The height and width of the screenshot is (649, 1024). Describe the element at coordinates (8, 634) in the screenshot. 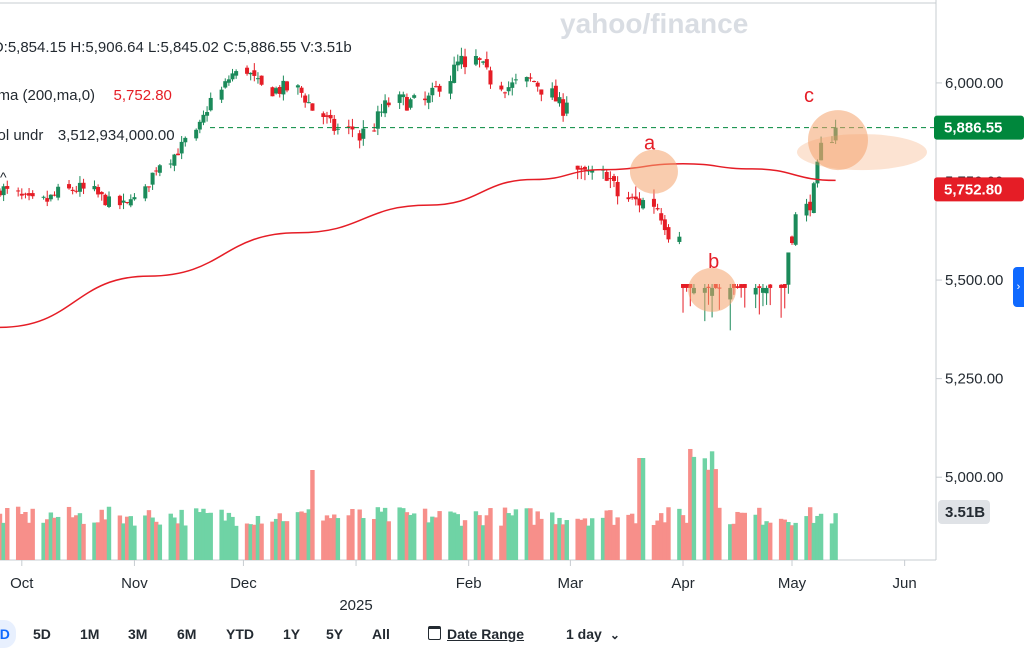

I see `range-1d-button: 1D` at that location.